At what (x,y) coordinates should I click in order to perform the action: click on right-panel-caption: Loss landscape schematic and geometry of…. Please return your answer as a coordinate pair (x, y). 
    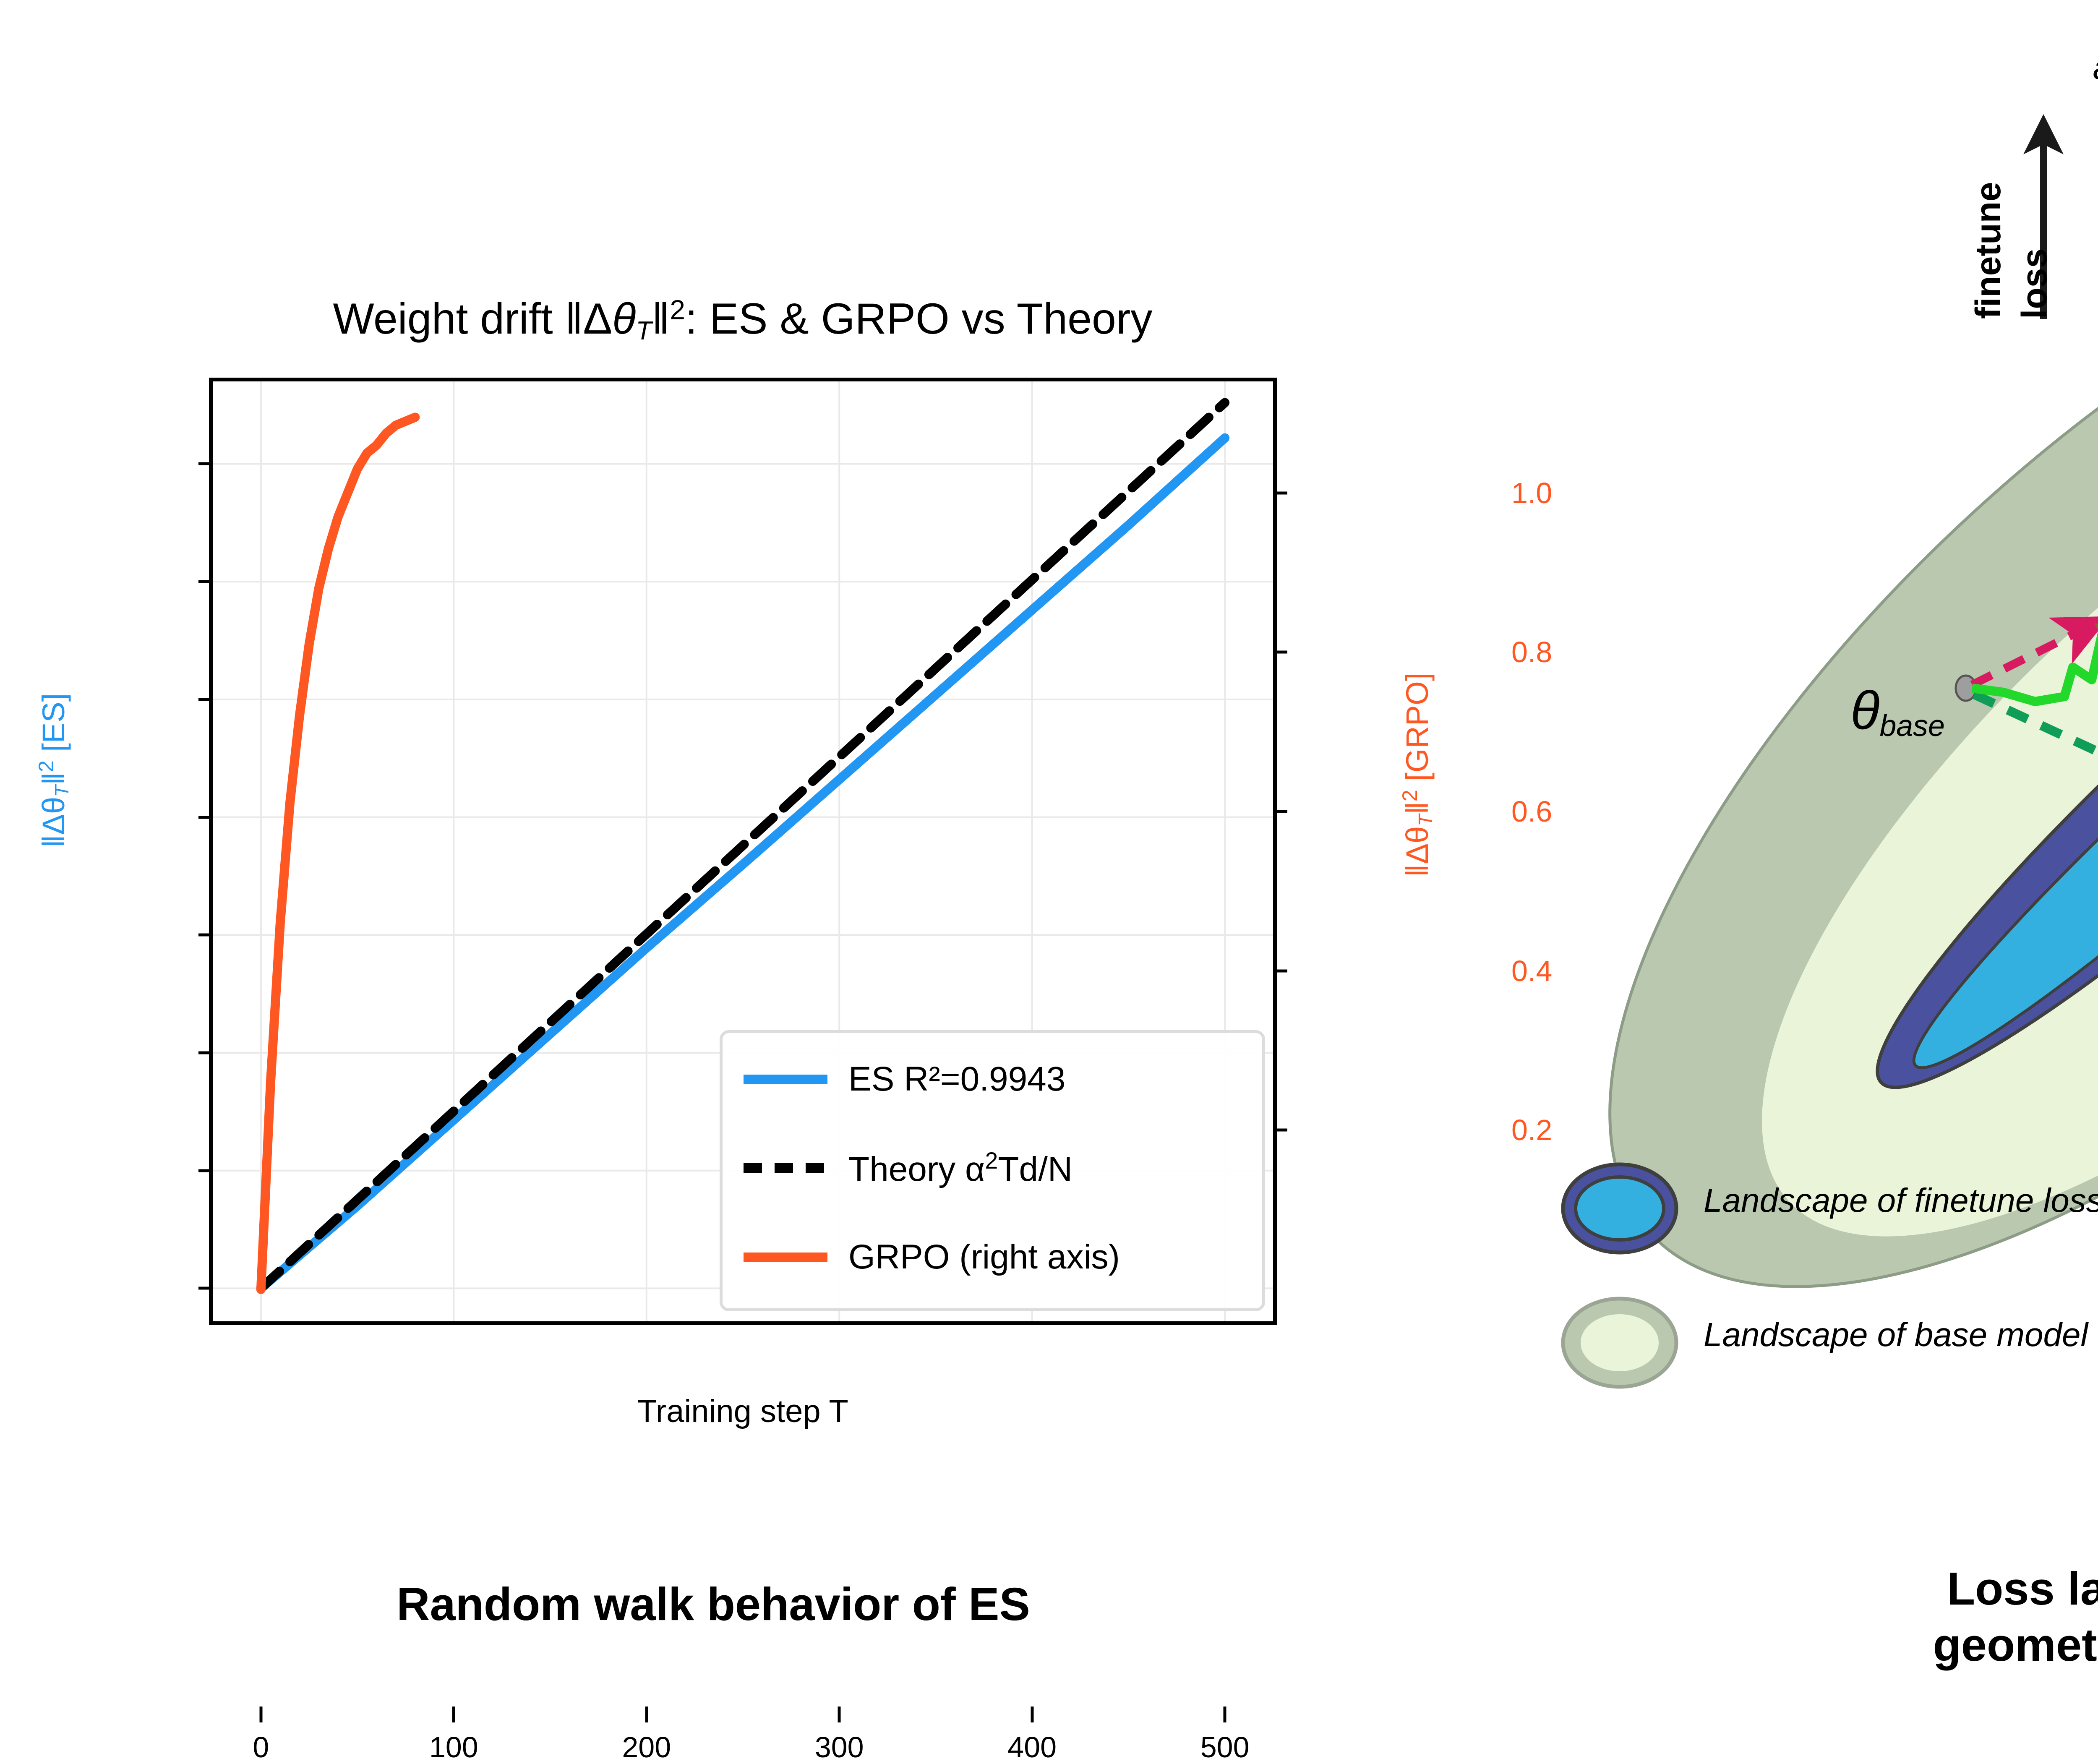
    Looking at the image, I should click on (2015, 1617).